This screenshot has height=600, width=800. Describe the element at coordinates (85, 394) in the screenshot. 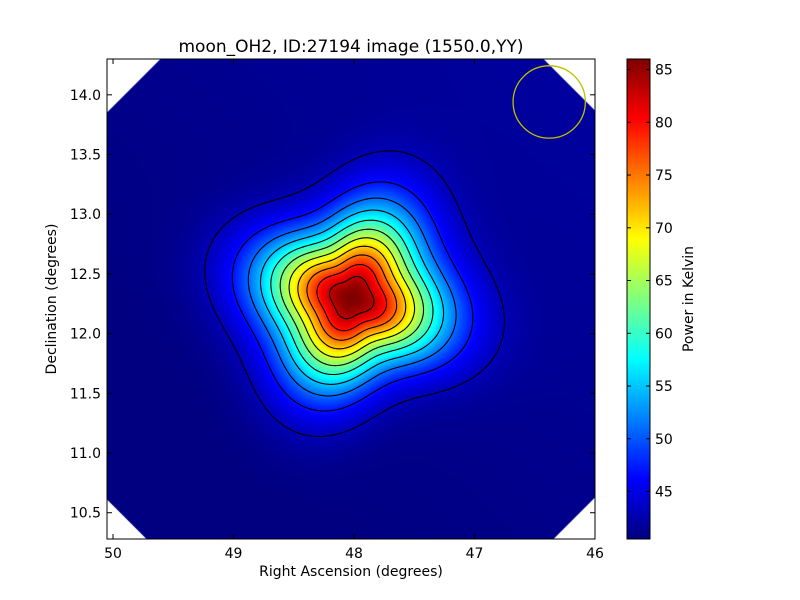

I see `y-tick-label: 11.5` at that location.